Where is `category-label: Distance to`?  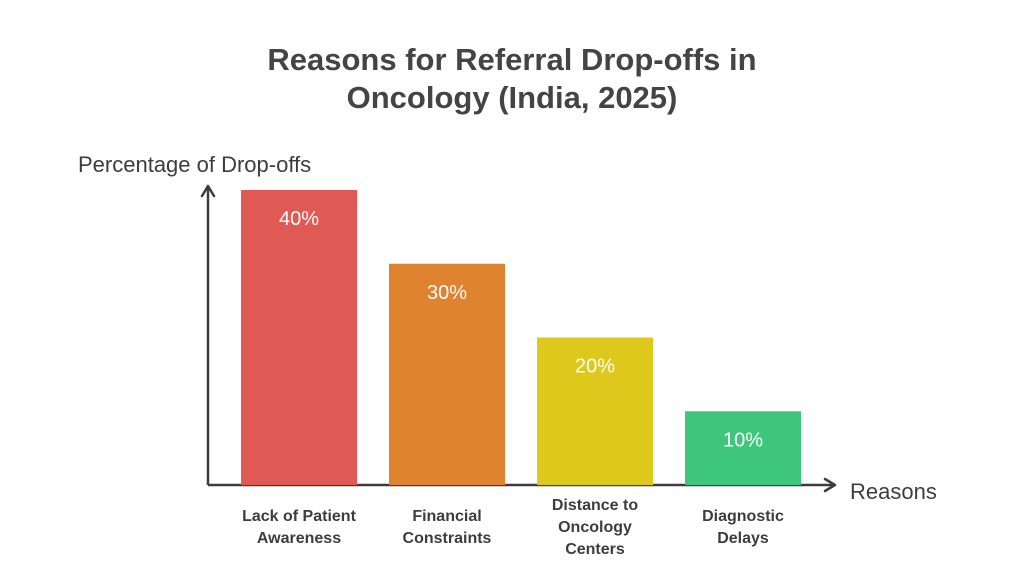
category-label: Distance to is located at coordinates (595, 505).